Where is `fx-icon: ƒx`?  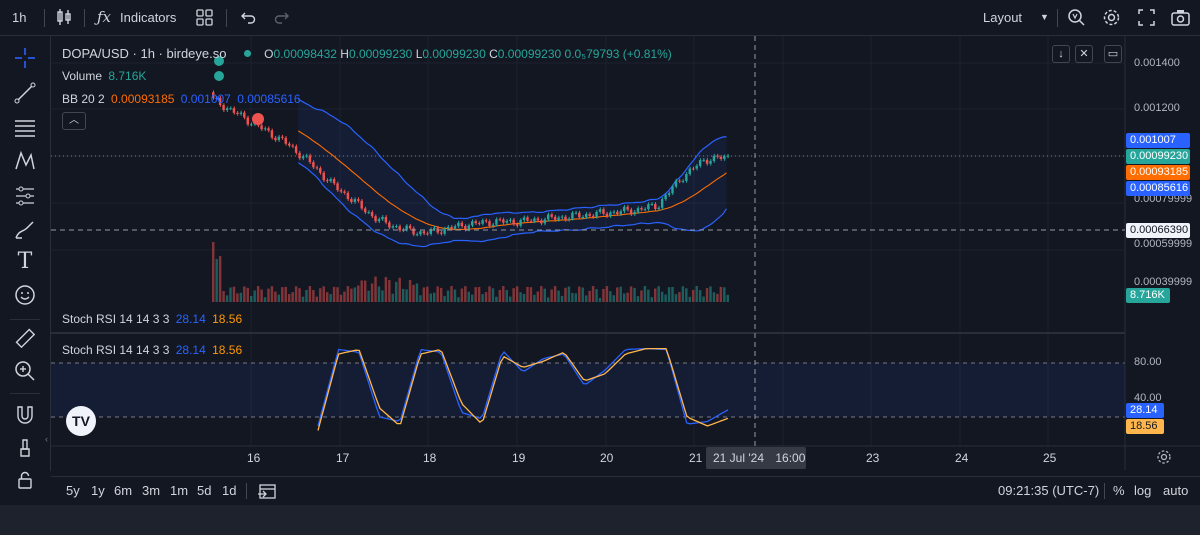
fx-icon: ƒx is located at coordinates (104, 17).